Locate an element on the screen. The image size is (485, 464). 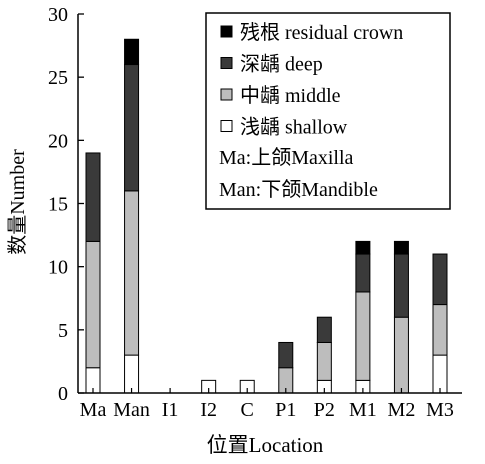
x-axis-label: 位置Location is located at coordinates (265, 445).